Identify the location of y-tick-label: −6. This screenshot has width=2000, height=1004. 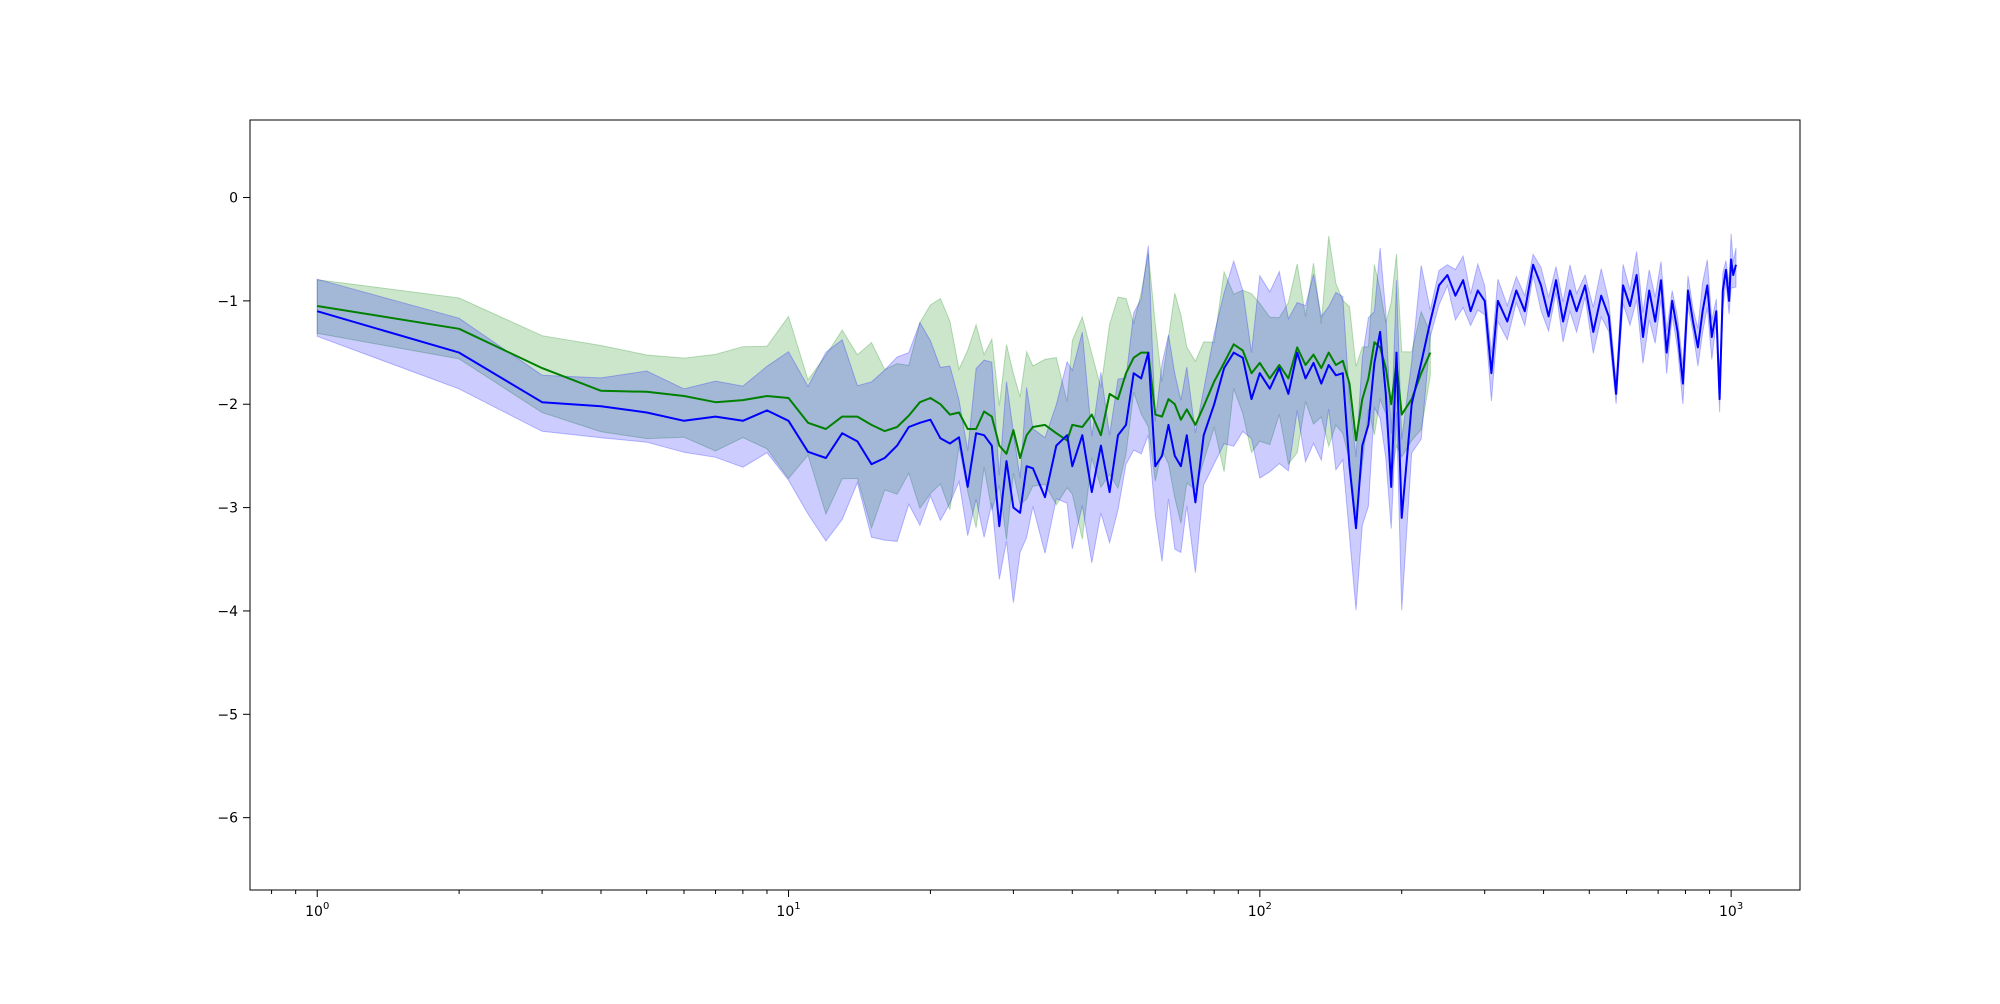
(227, 819).